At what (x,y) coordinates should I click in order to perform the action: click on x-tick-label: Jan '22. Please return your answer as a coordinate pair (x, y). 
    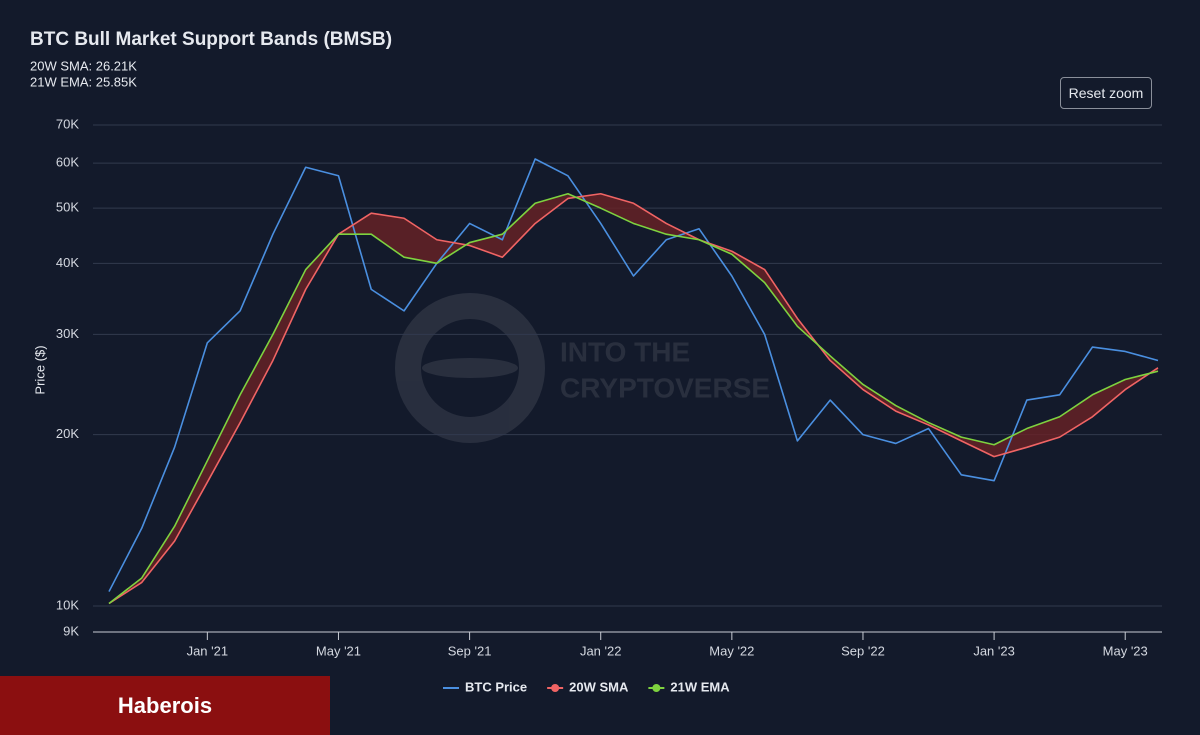
    Looking at the image, I should click on (601, 650).